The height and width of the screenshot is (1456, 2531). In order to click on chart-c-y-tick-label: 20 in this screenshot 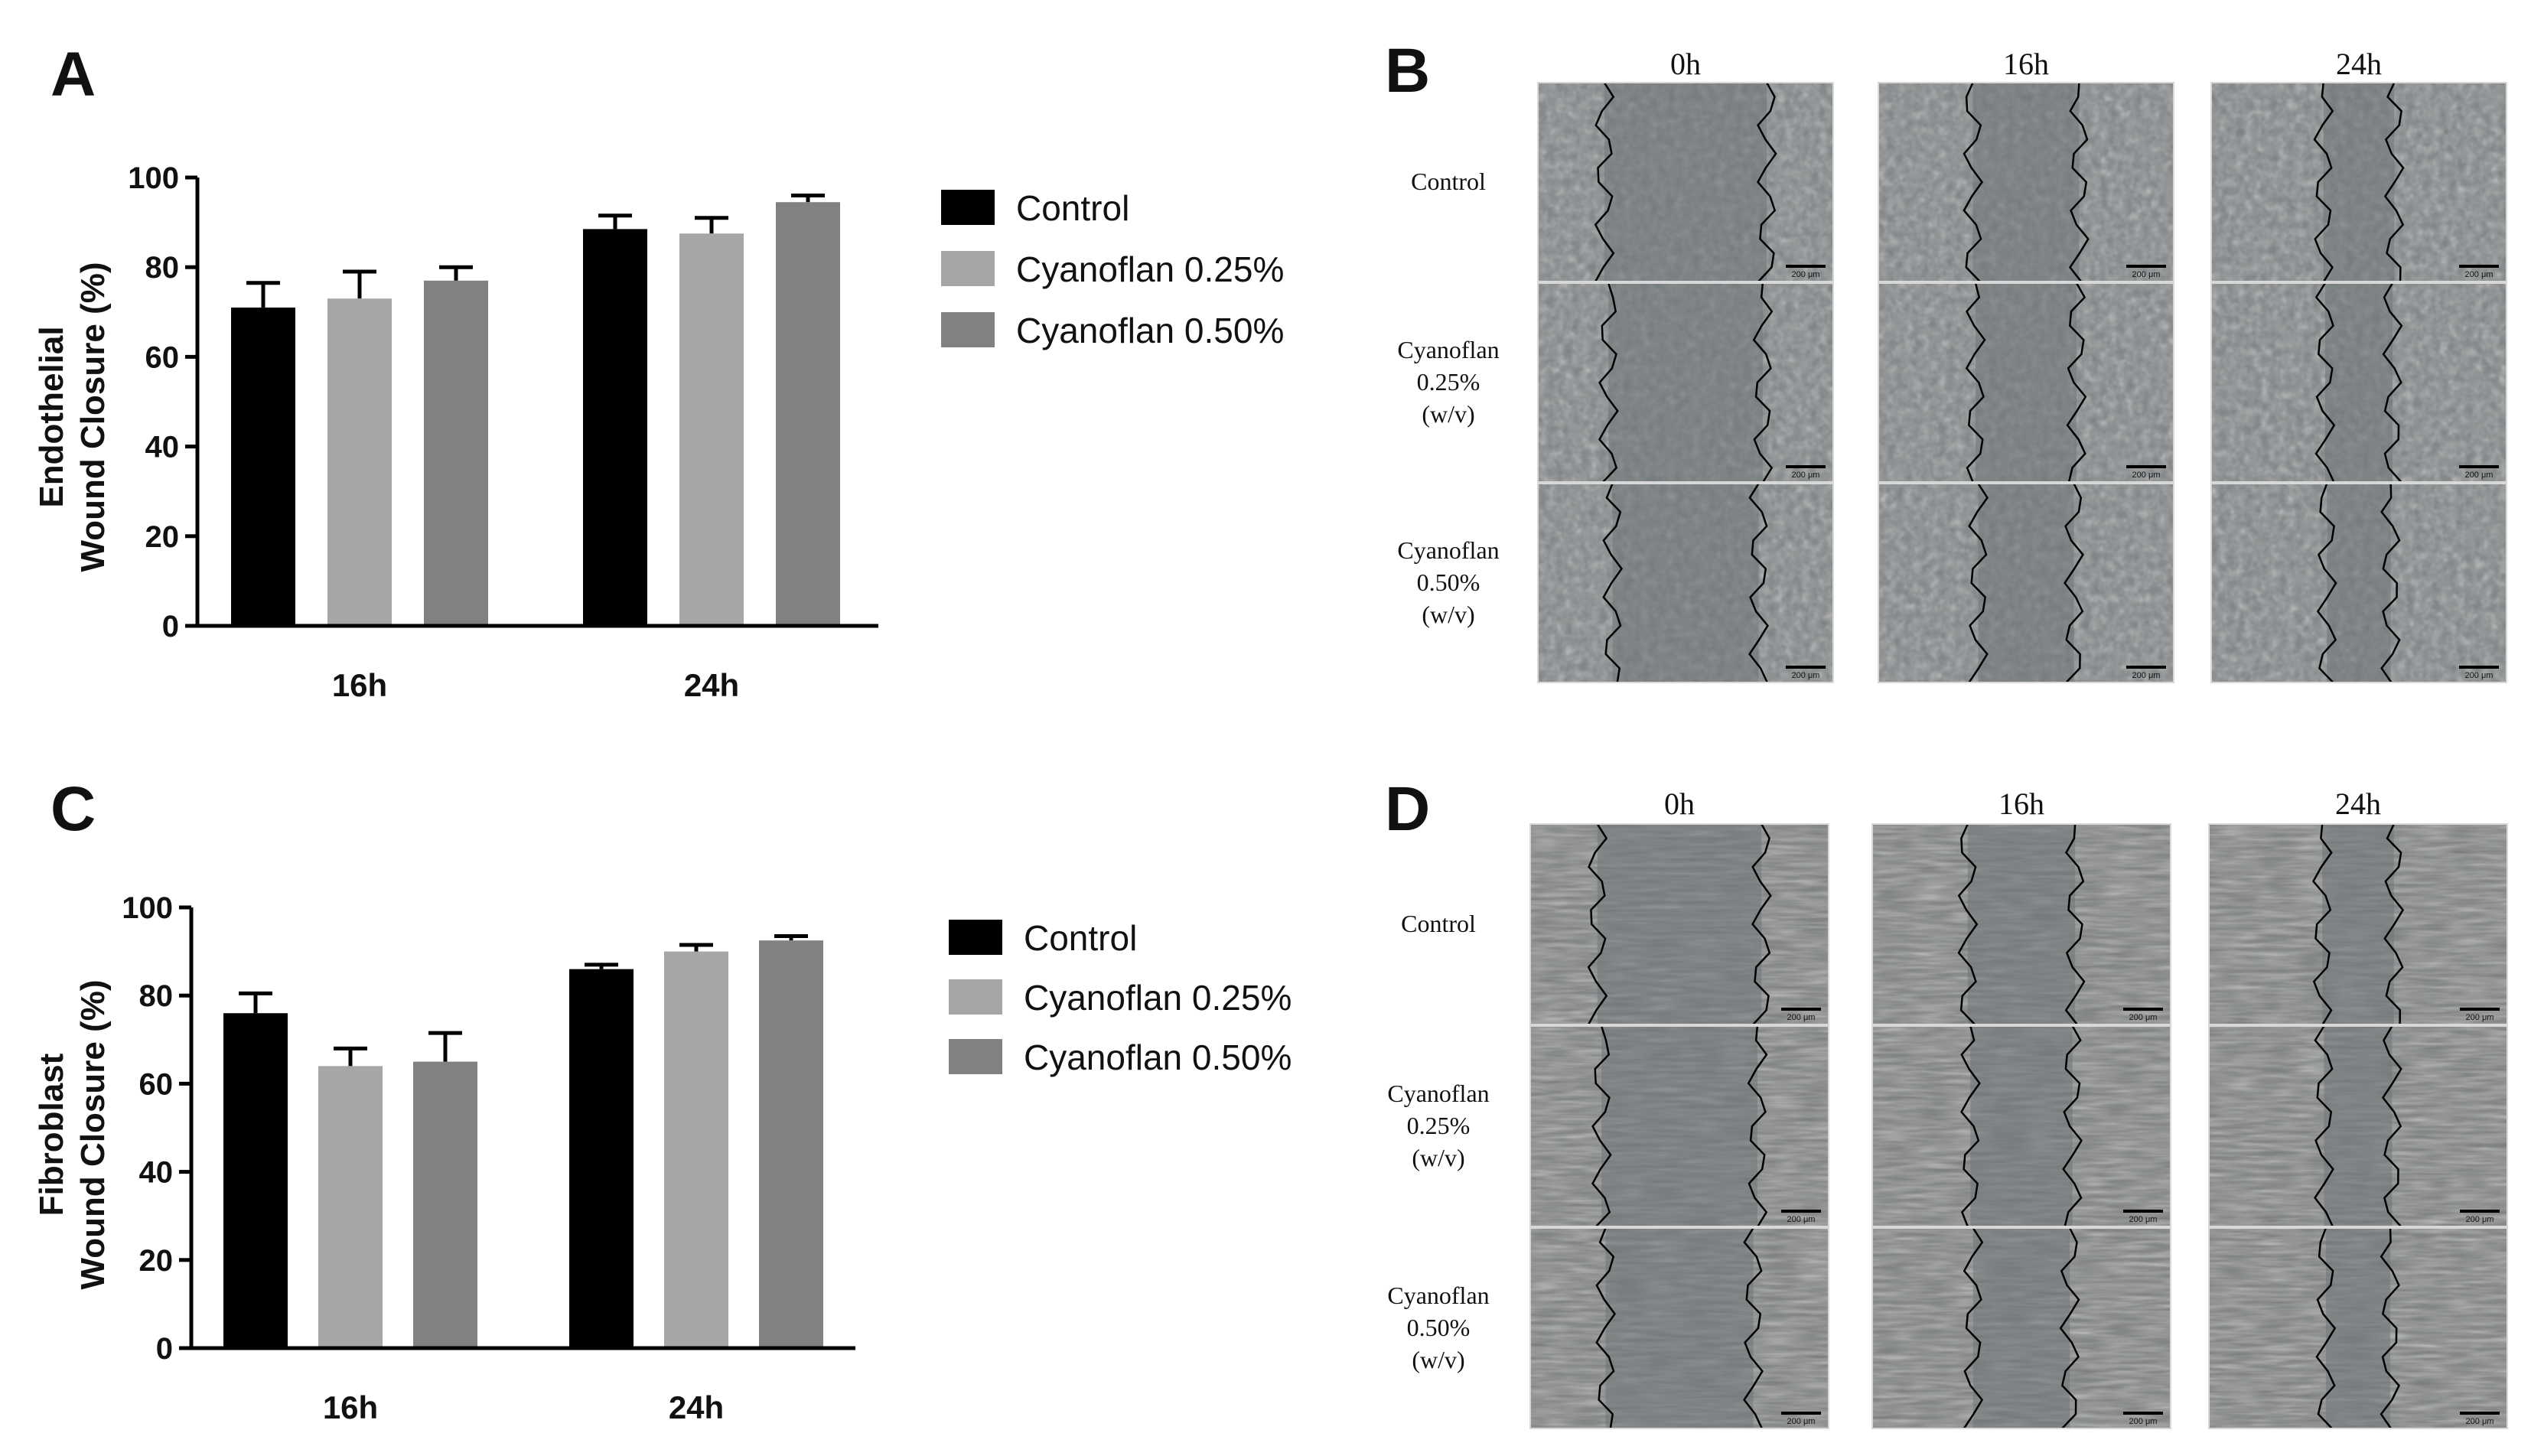, I will do `click(156, 1261)`.